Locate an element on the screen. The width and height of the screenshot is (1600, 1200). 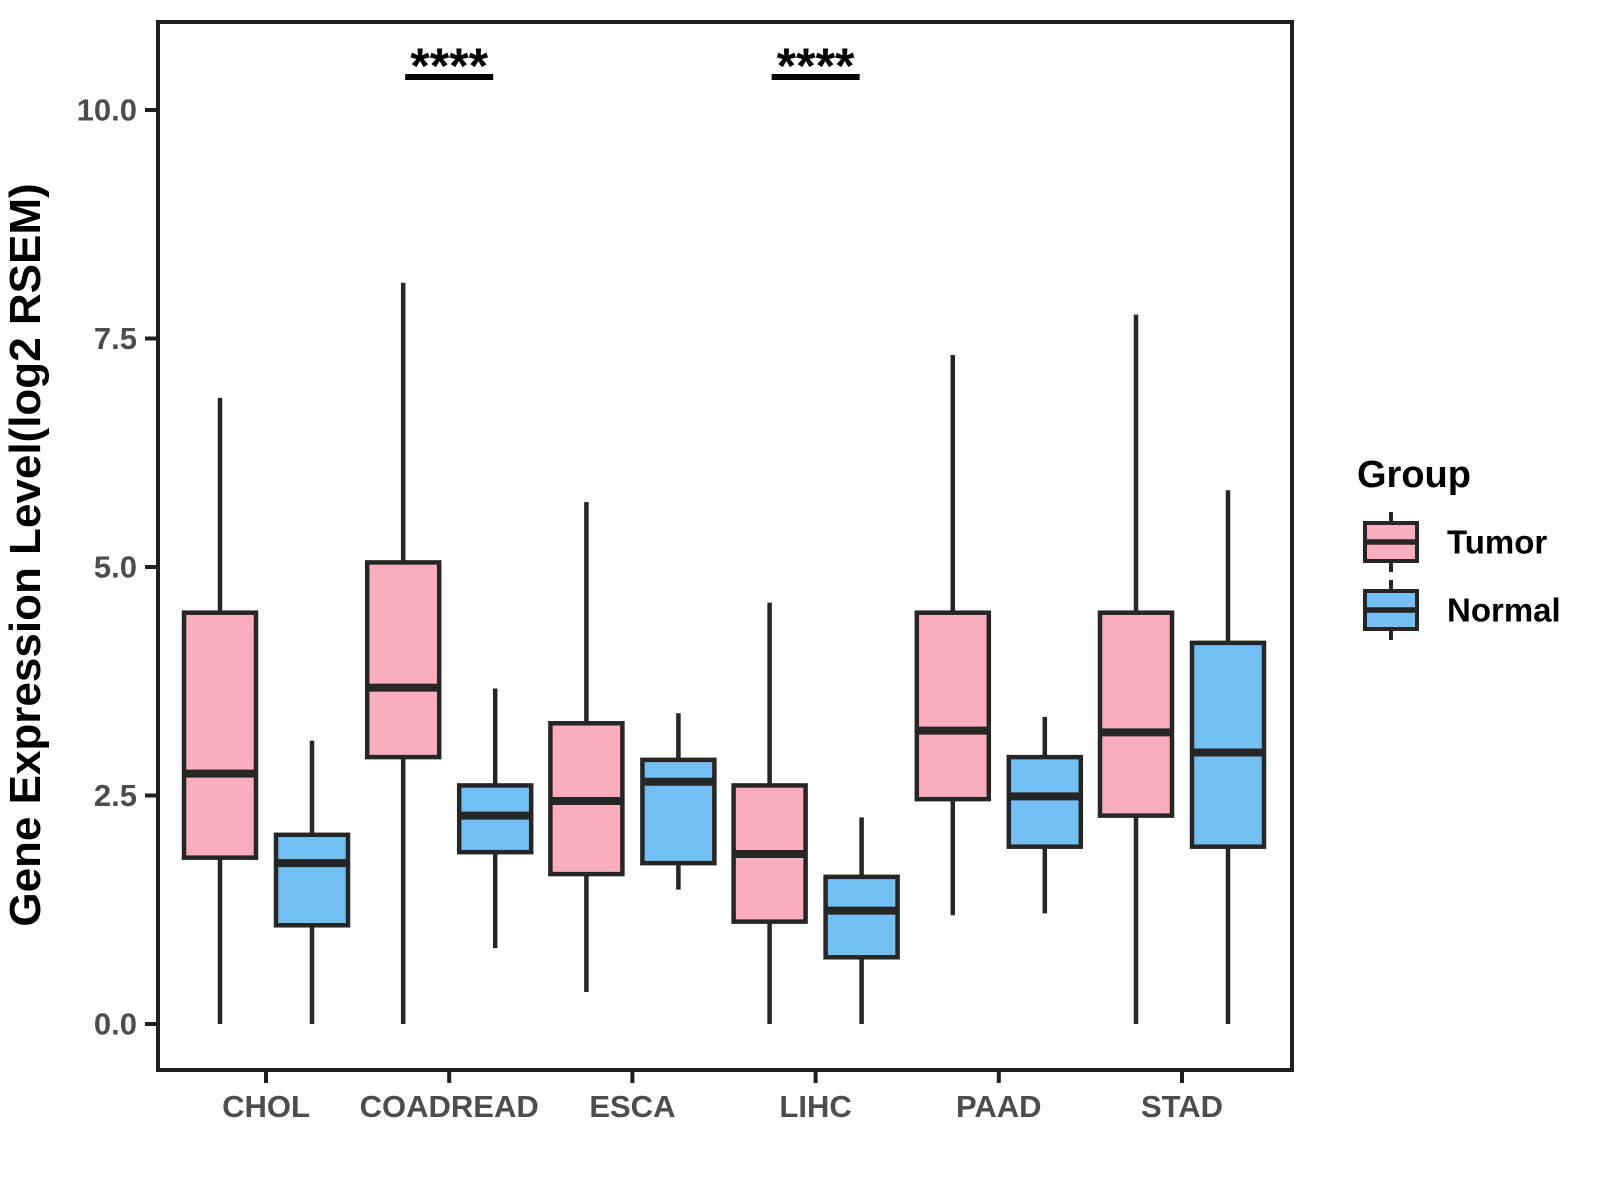
x-axis-label-chol: CHOL is located at coordinates (266, 1106).